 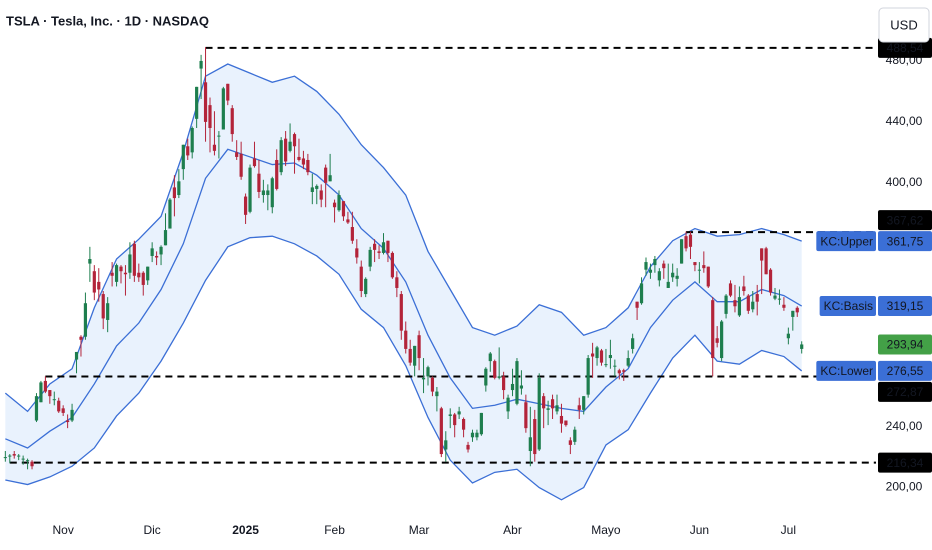 I want to click on currency-box, so click(x=904, y=25).